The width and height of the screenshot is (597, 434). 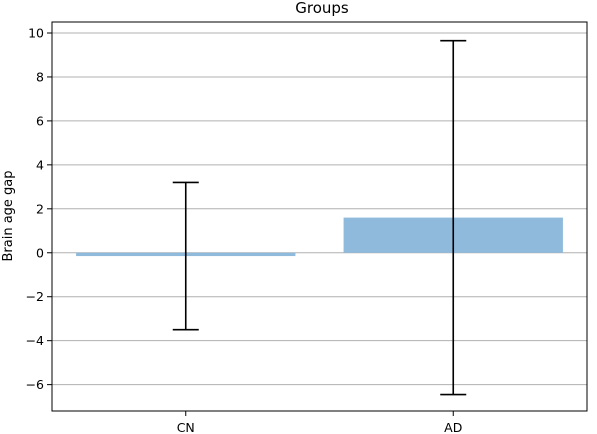 What do you see at coordinates (8, 215) in the screenshot?
I see `y-axis-label: Brain age gap` at bounding box center [8, 215].